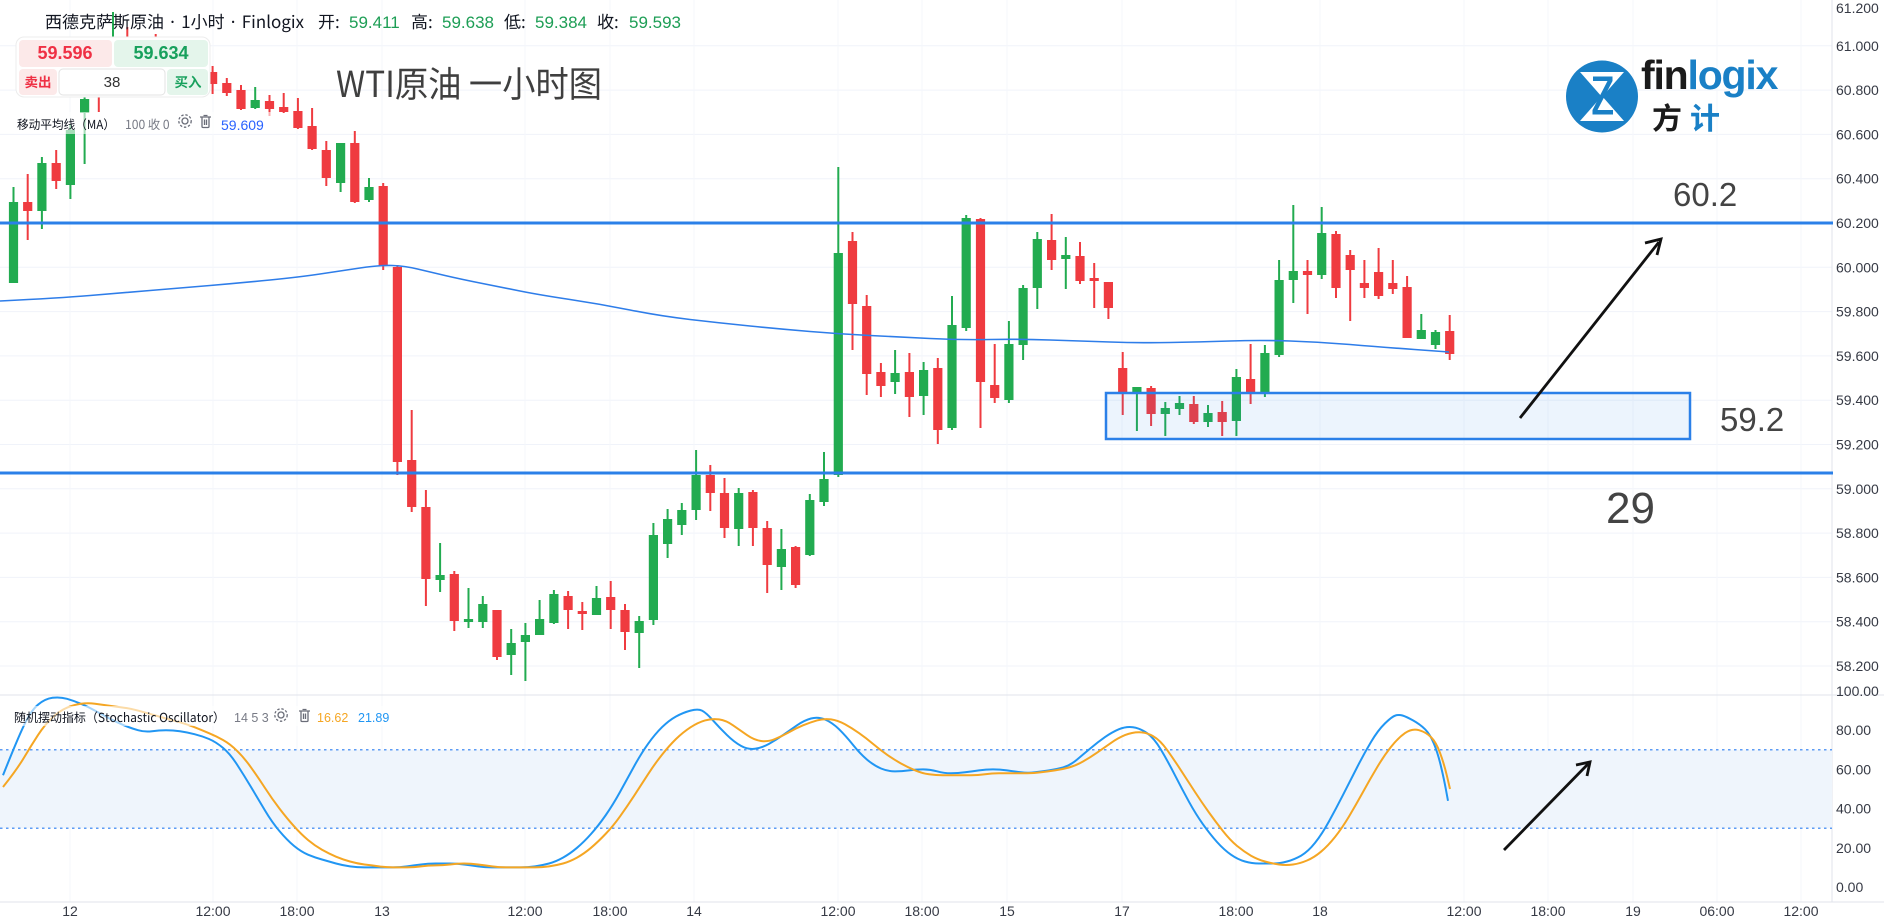 This screenshot has height=923, width=1884. Describe the element at coordinates (373, 718) in the screenshot. I see `svg-text: 21.89` at that location.